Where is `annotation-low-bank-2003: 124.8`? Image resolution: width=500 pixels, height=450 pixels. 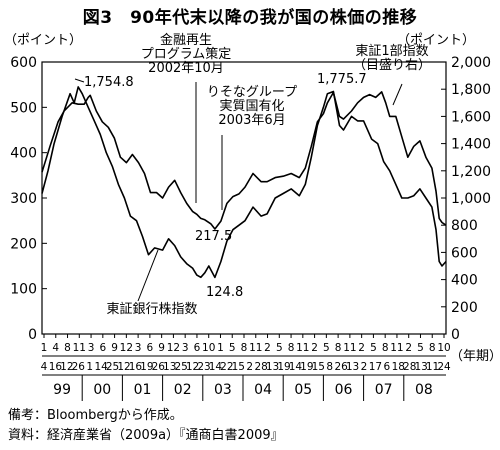
annotation-low-bank-2003: 124.8 is located at coordinates (224, 292).